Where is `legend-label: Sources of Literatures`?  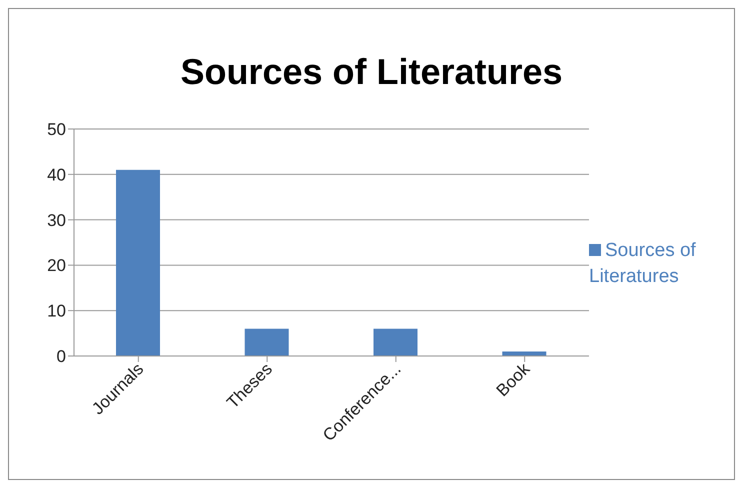 legend-label: Sources of Literatures is located at coordinates (642, 263).